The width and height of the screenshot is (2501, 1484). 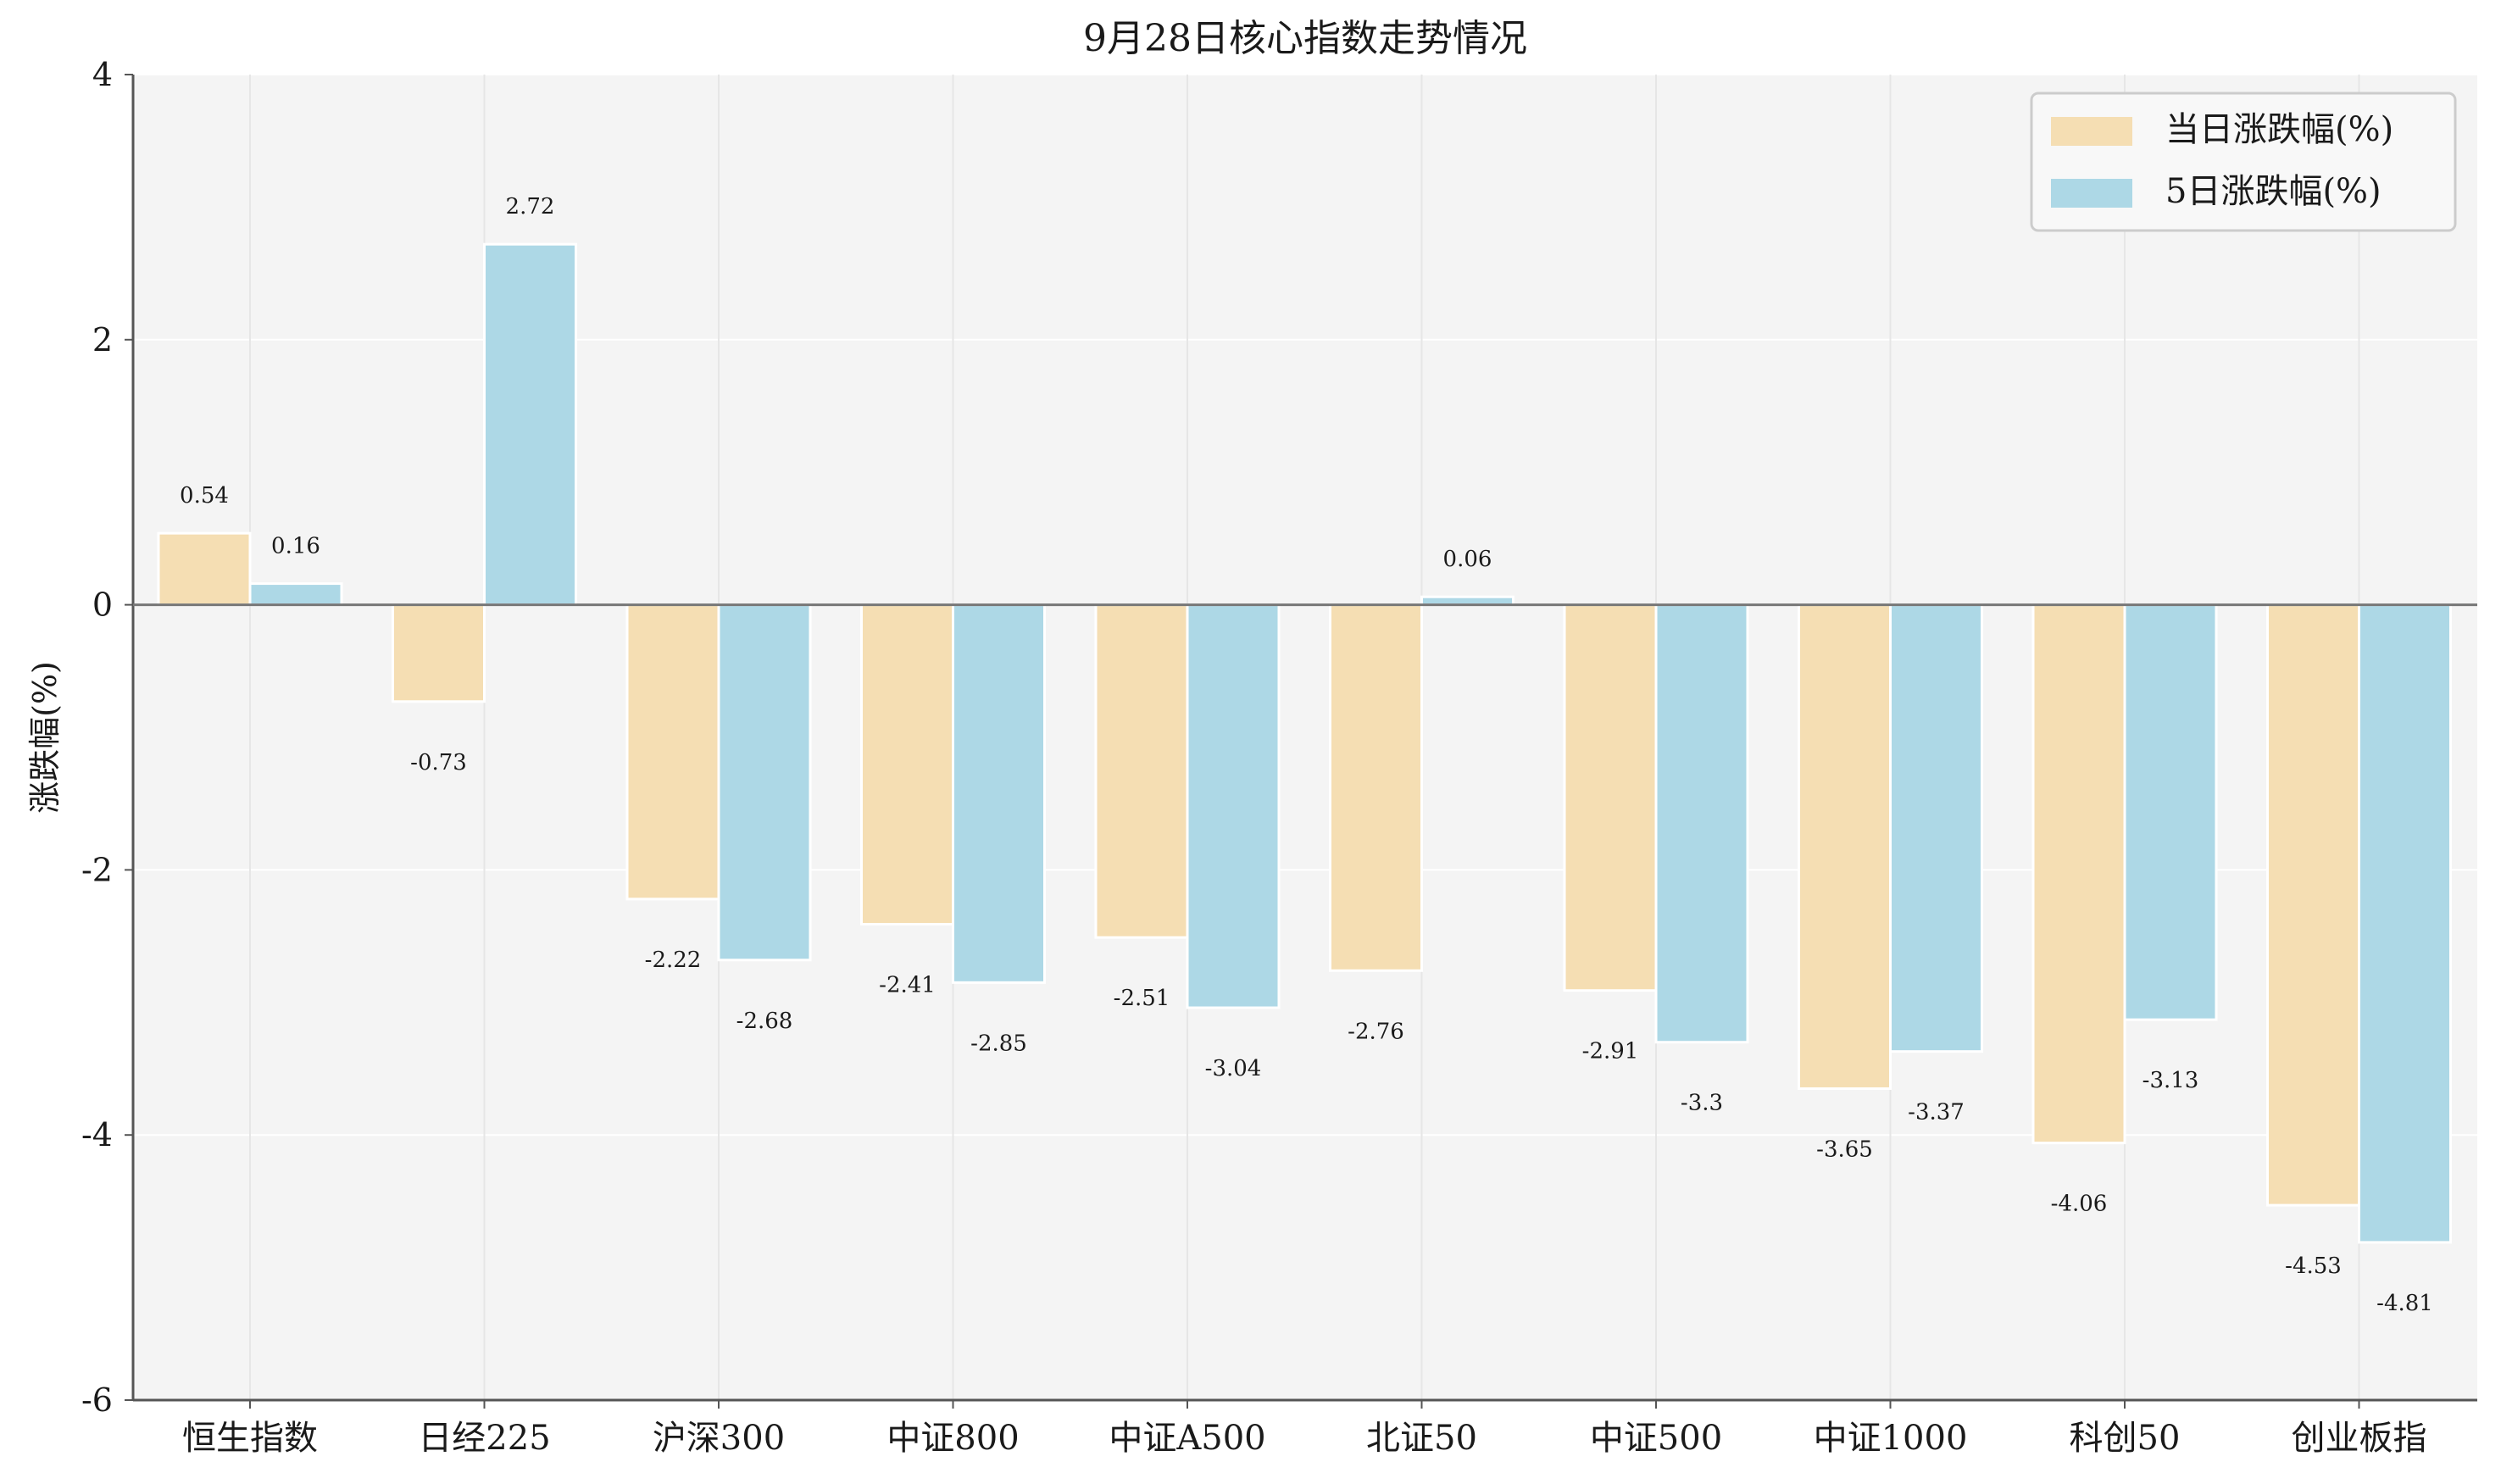 What do you see at coordinates (907, 986) in the screenshot?
I see `data-label-daily-3: -2.41` at bounding box center [907, 986].